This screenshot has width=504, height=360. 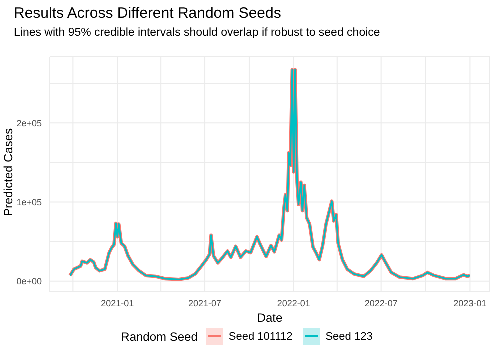 What do you see at coordinates (205, 303) in the screenshot?
I see `x-tick-label: 2021-07` at bounding box center [205, 303].